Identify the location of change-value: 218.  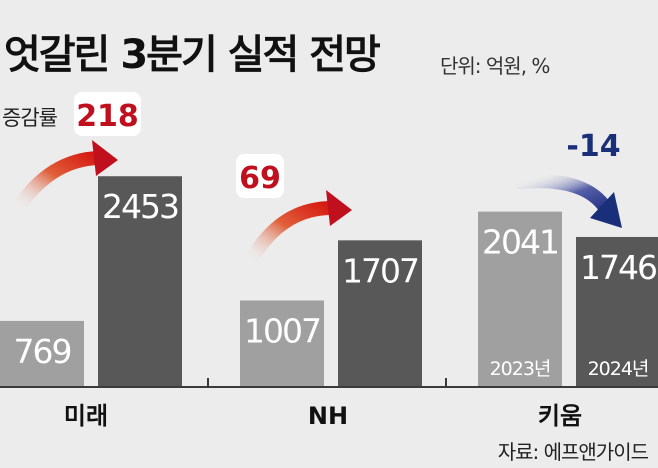
(107, 116).